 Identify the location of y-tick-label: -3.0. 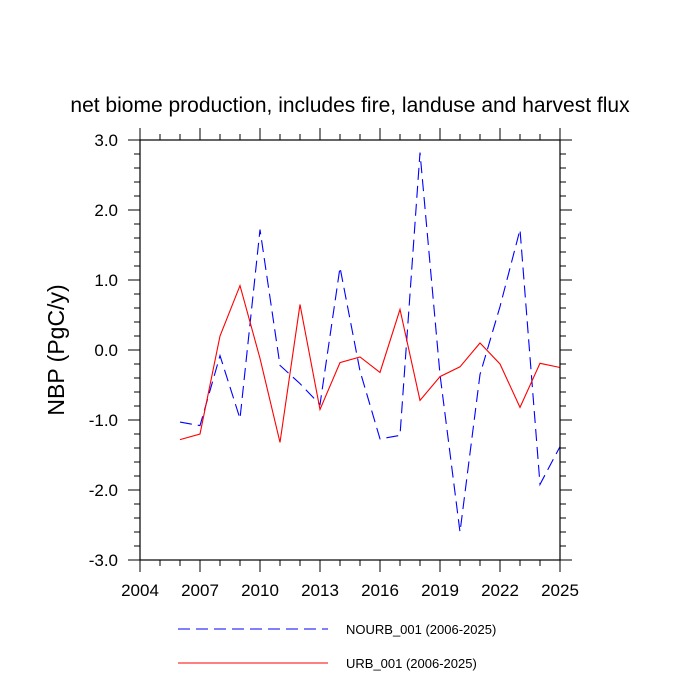
(103, 560).